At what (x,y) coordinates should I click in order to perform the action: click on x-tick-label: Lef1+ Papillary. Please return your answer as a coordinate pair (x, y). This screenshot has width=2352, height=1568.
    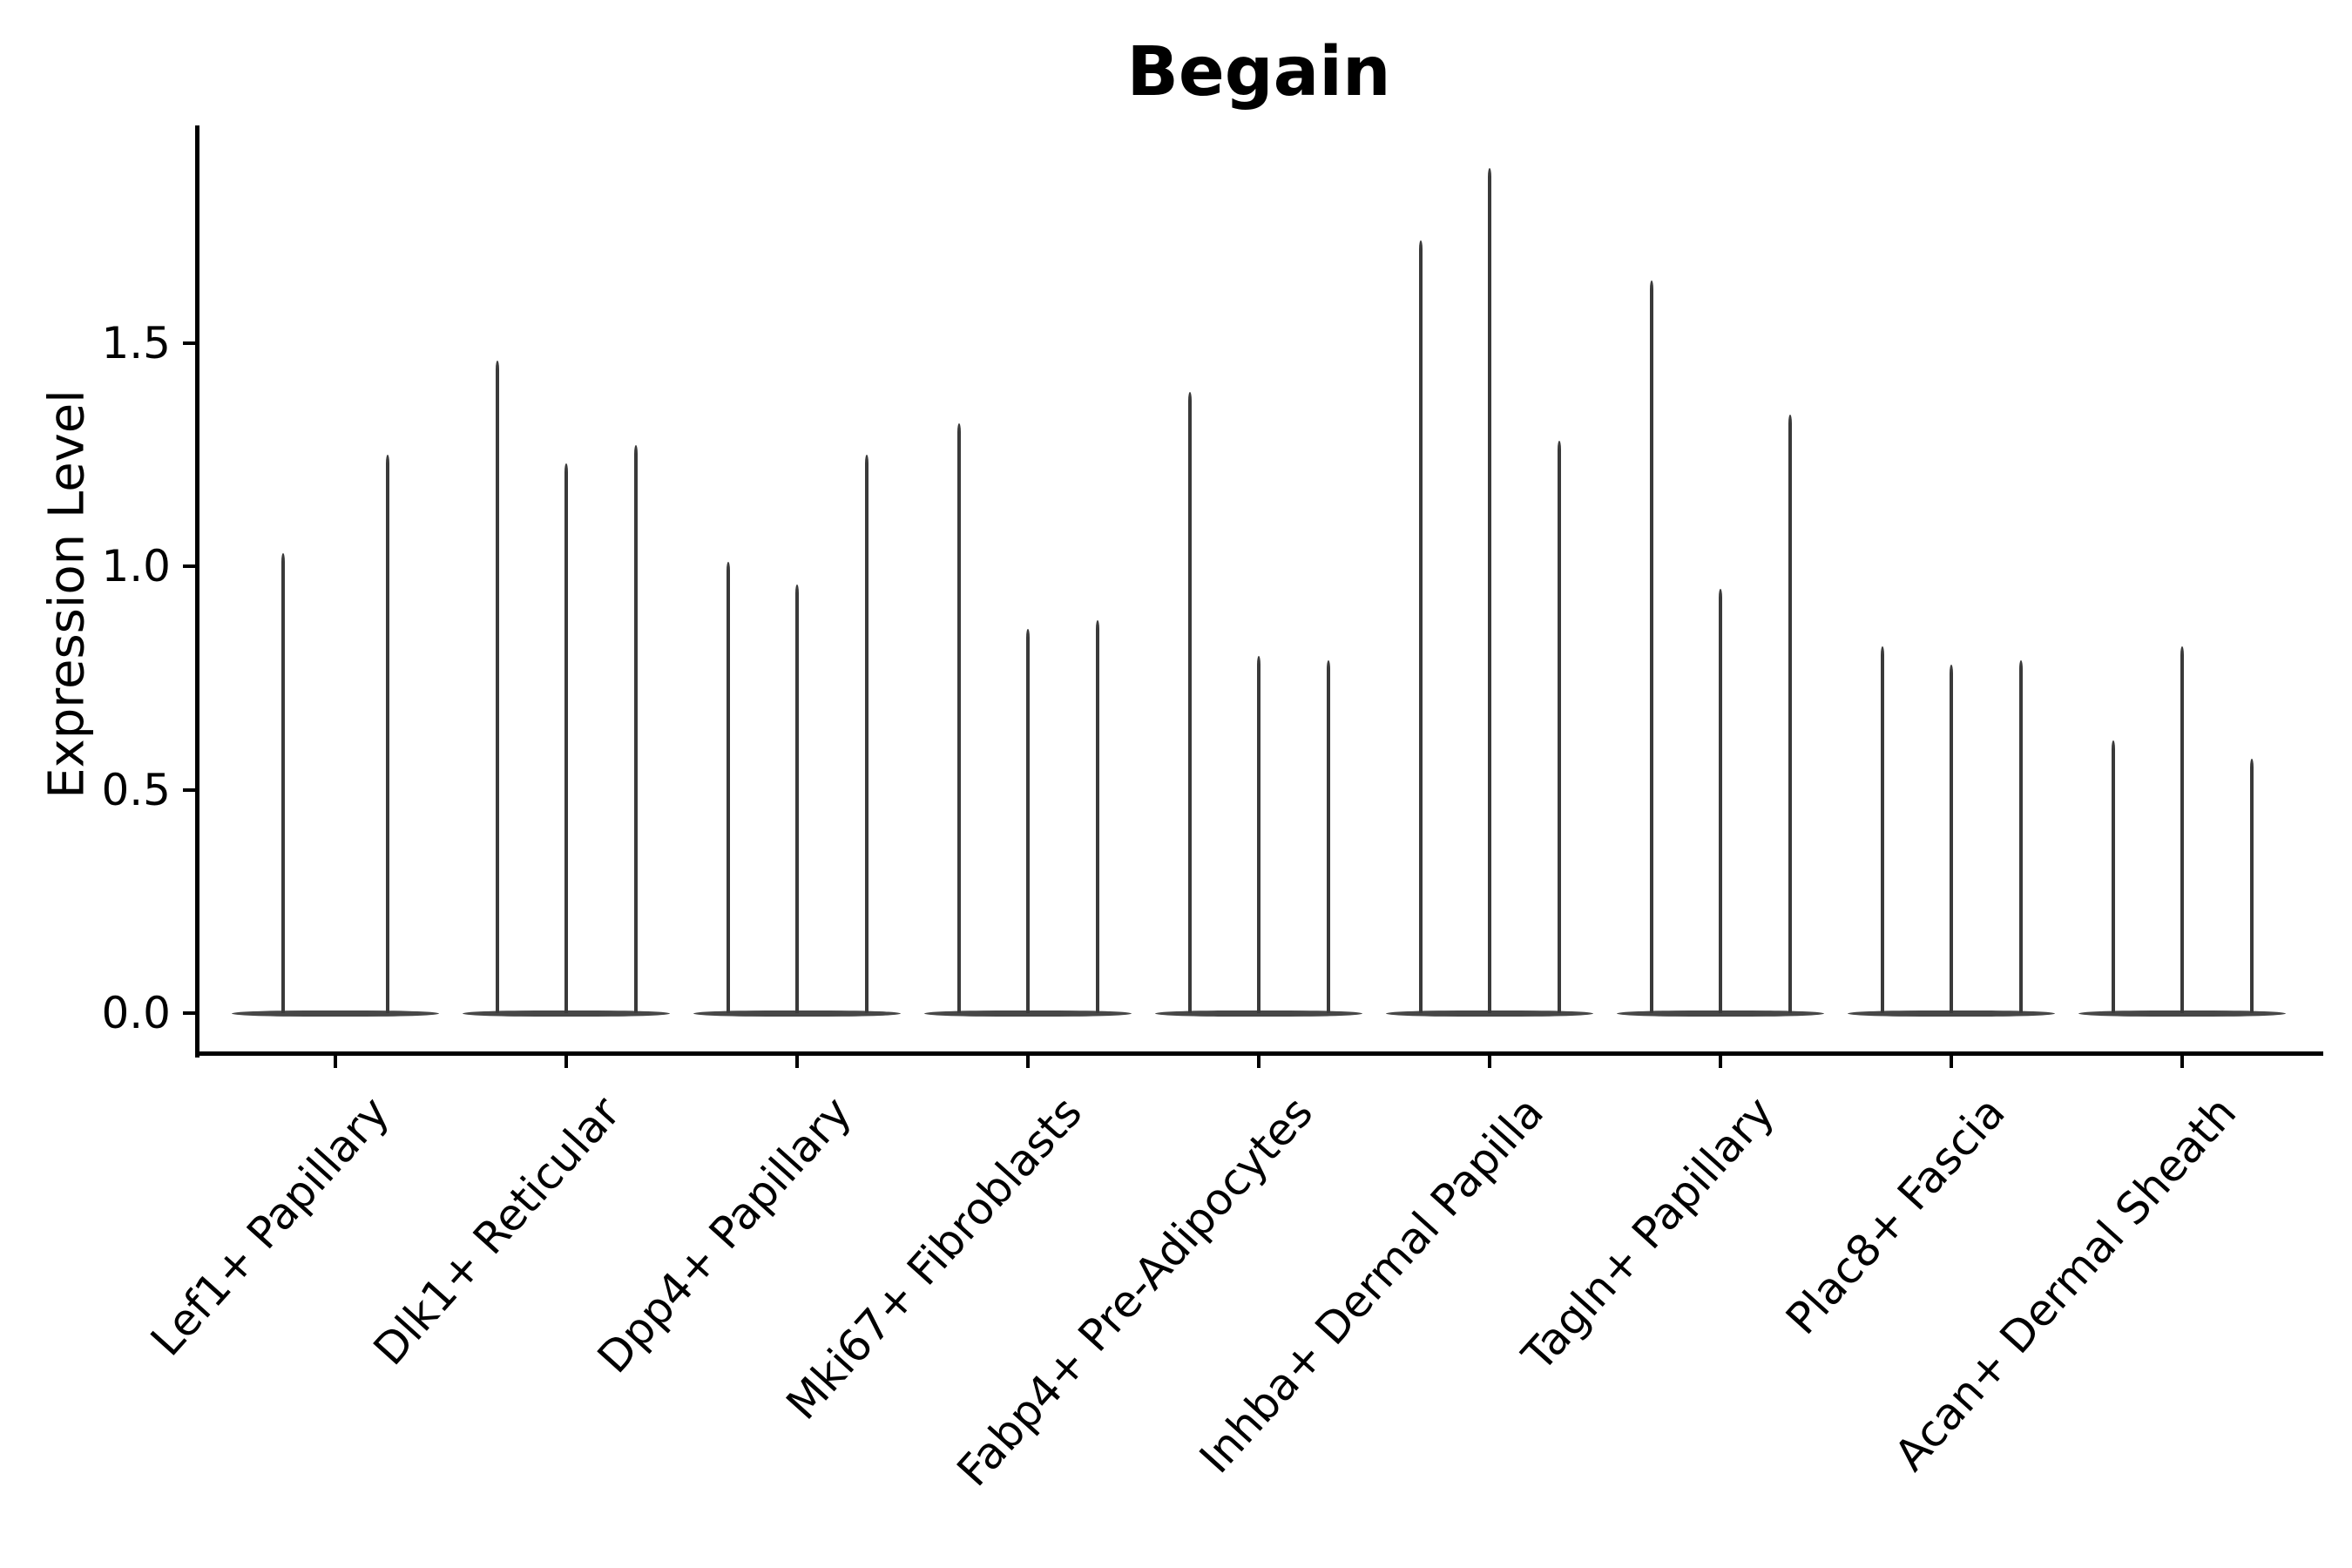
    Looking at the image, I should click on (270, 1226).